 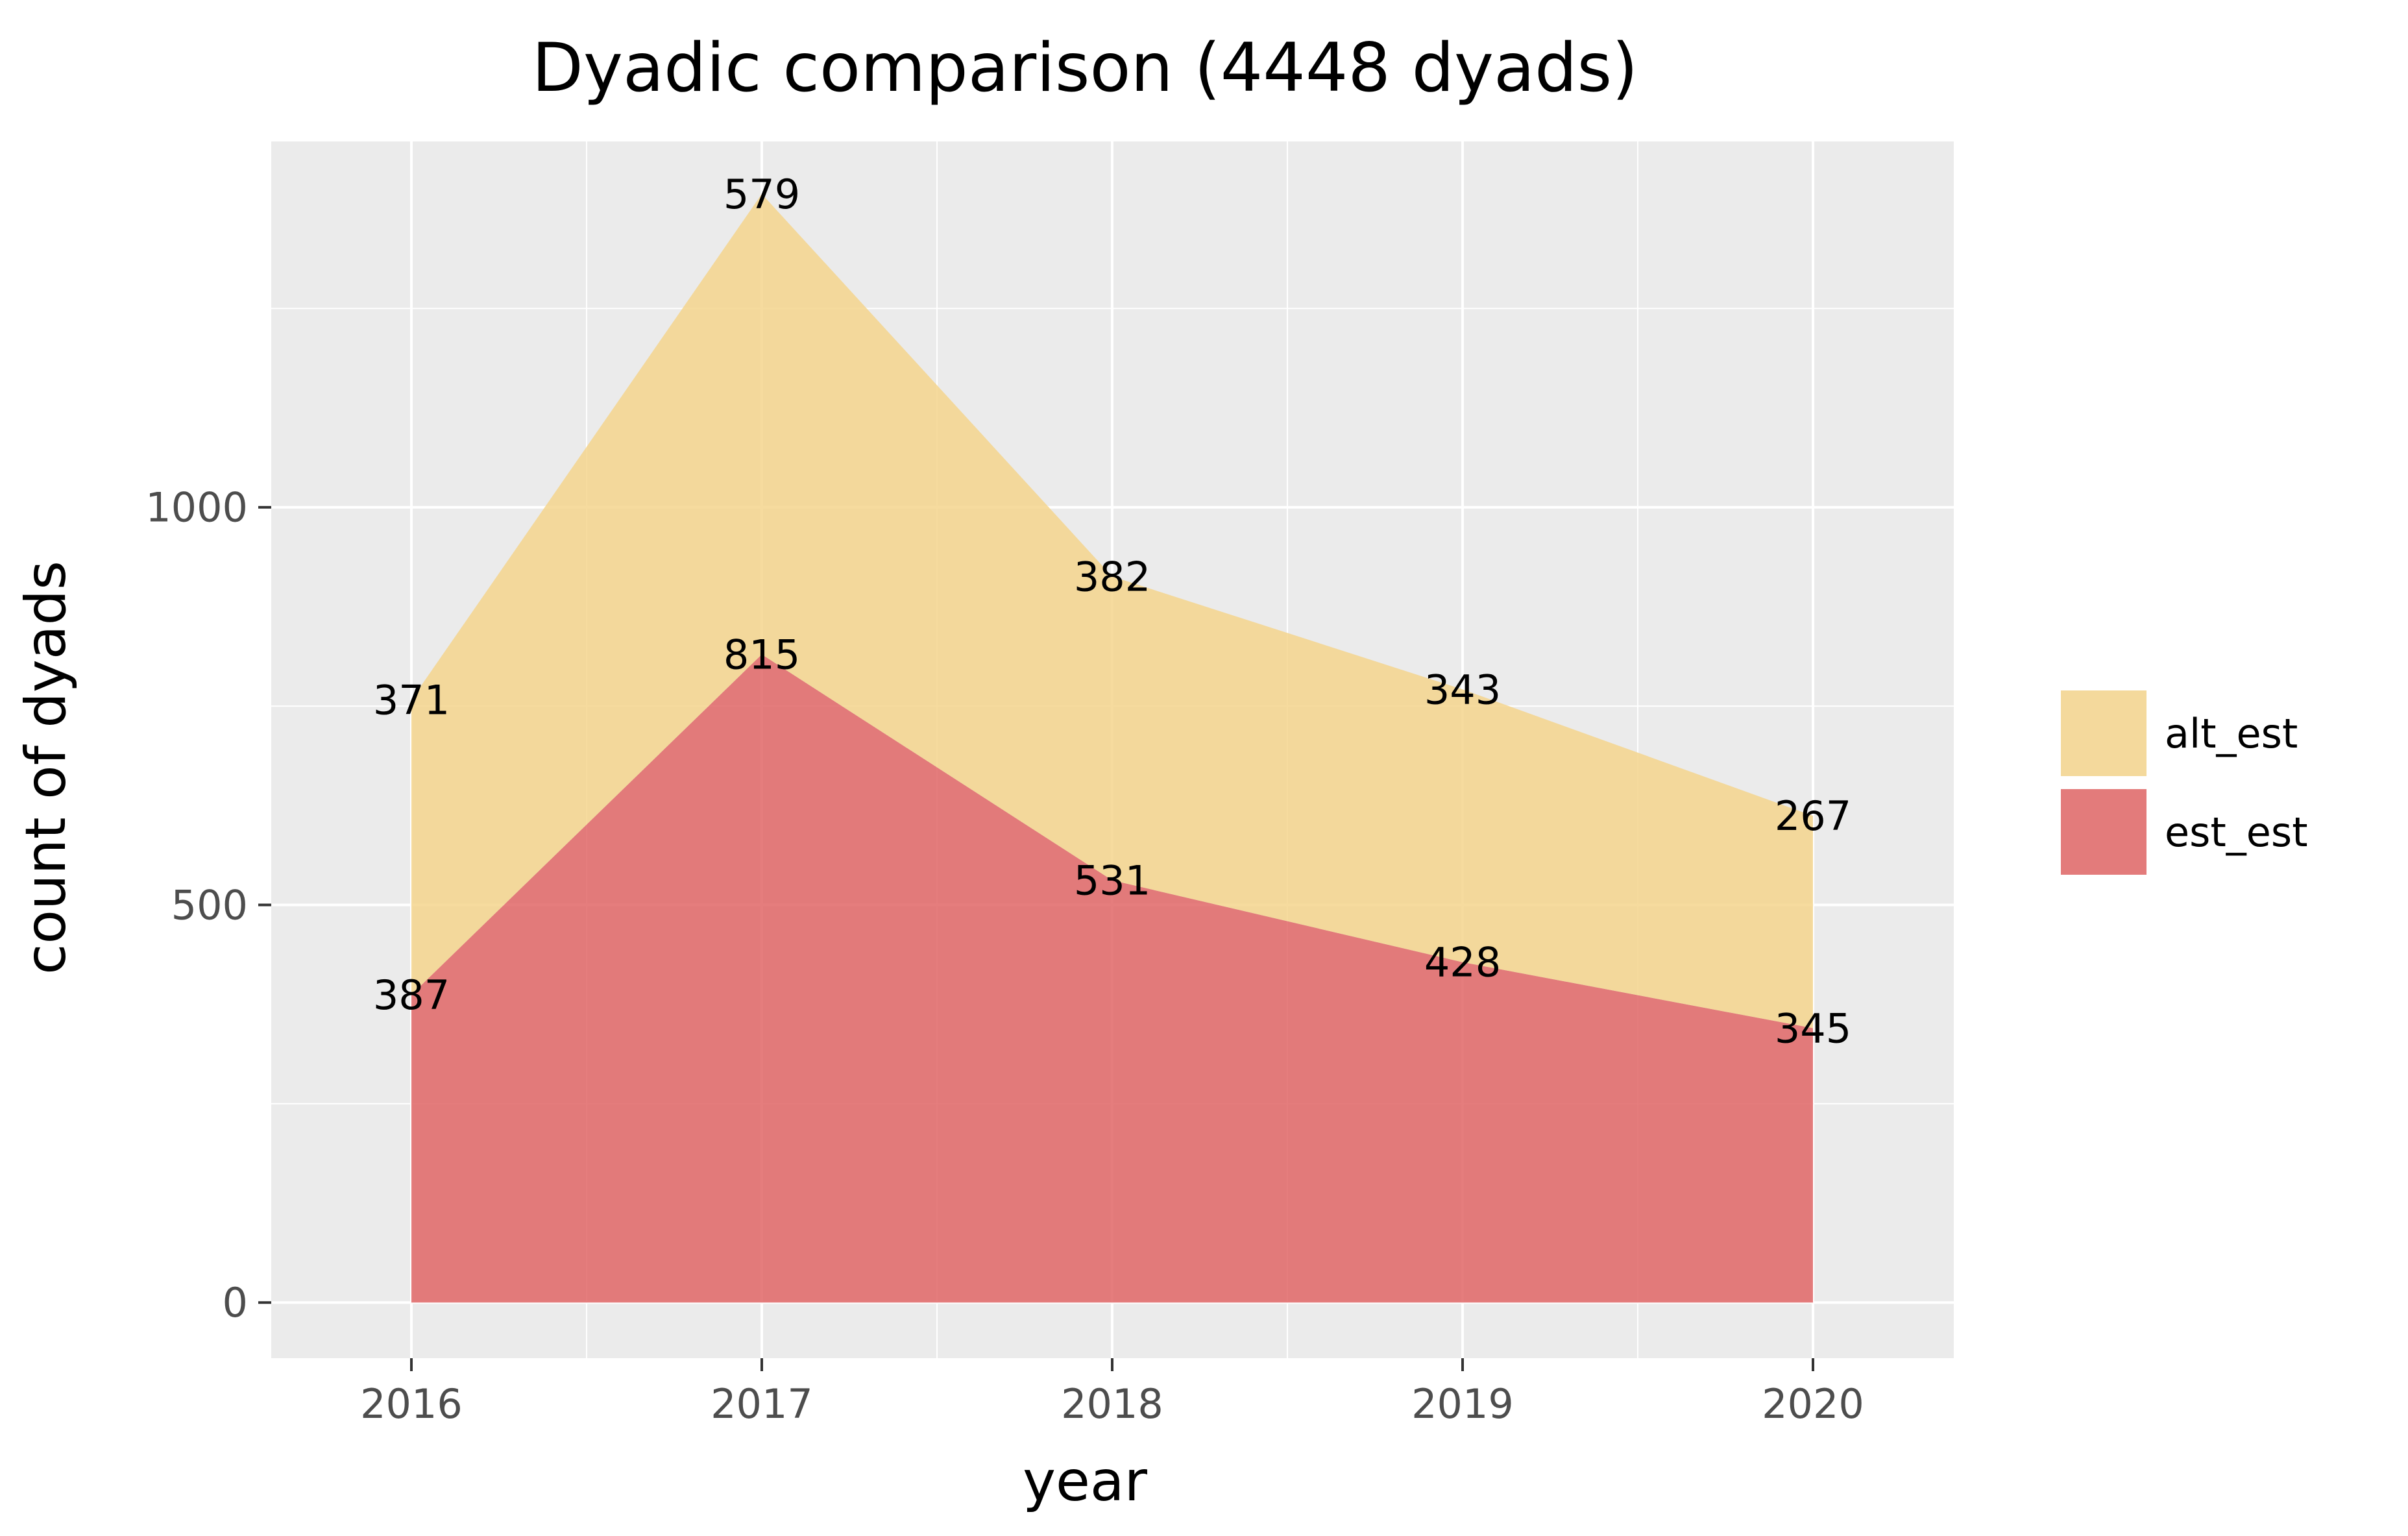 What do you see at coordinates (762, 194) in the screenshot?
I see `data-label-alt_est: 579` at bounding box center [762, 194].